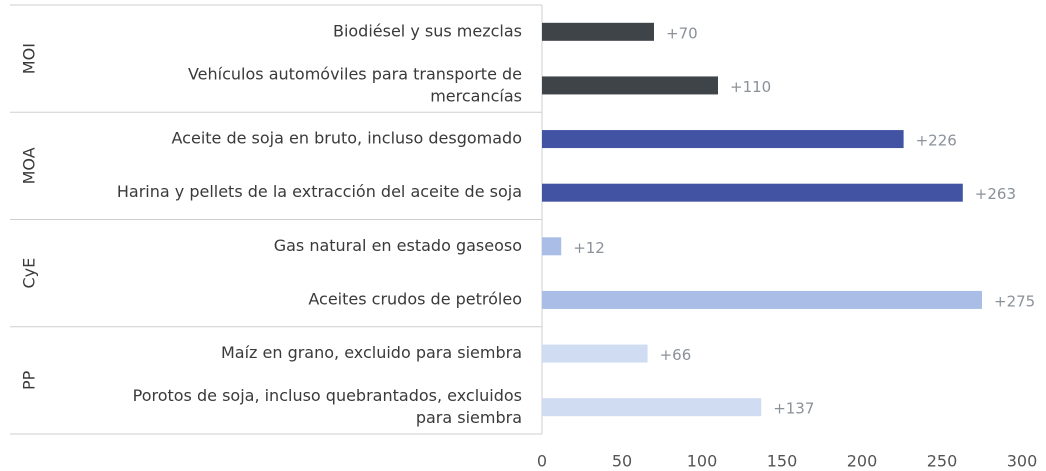  I want to click on category-label: Biodiésel y sus mezclas, so click(427, 30).